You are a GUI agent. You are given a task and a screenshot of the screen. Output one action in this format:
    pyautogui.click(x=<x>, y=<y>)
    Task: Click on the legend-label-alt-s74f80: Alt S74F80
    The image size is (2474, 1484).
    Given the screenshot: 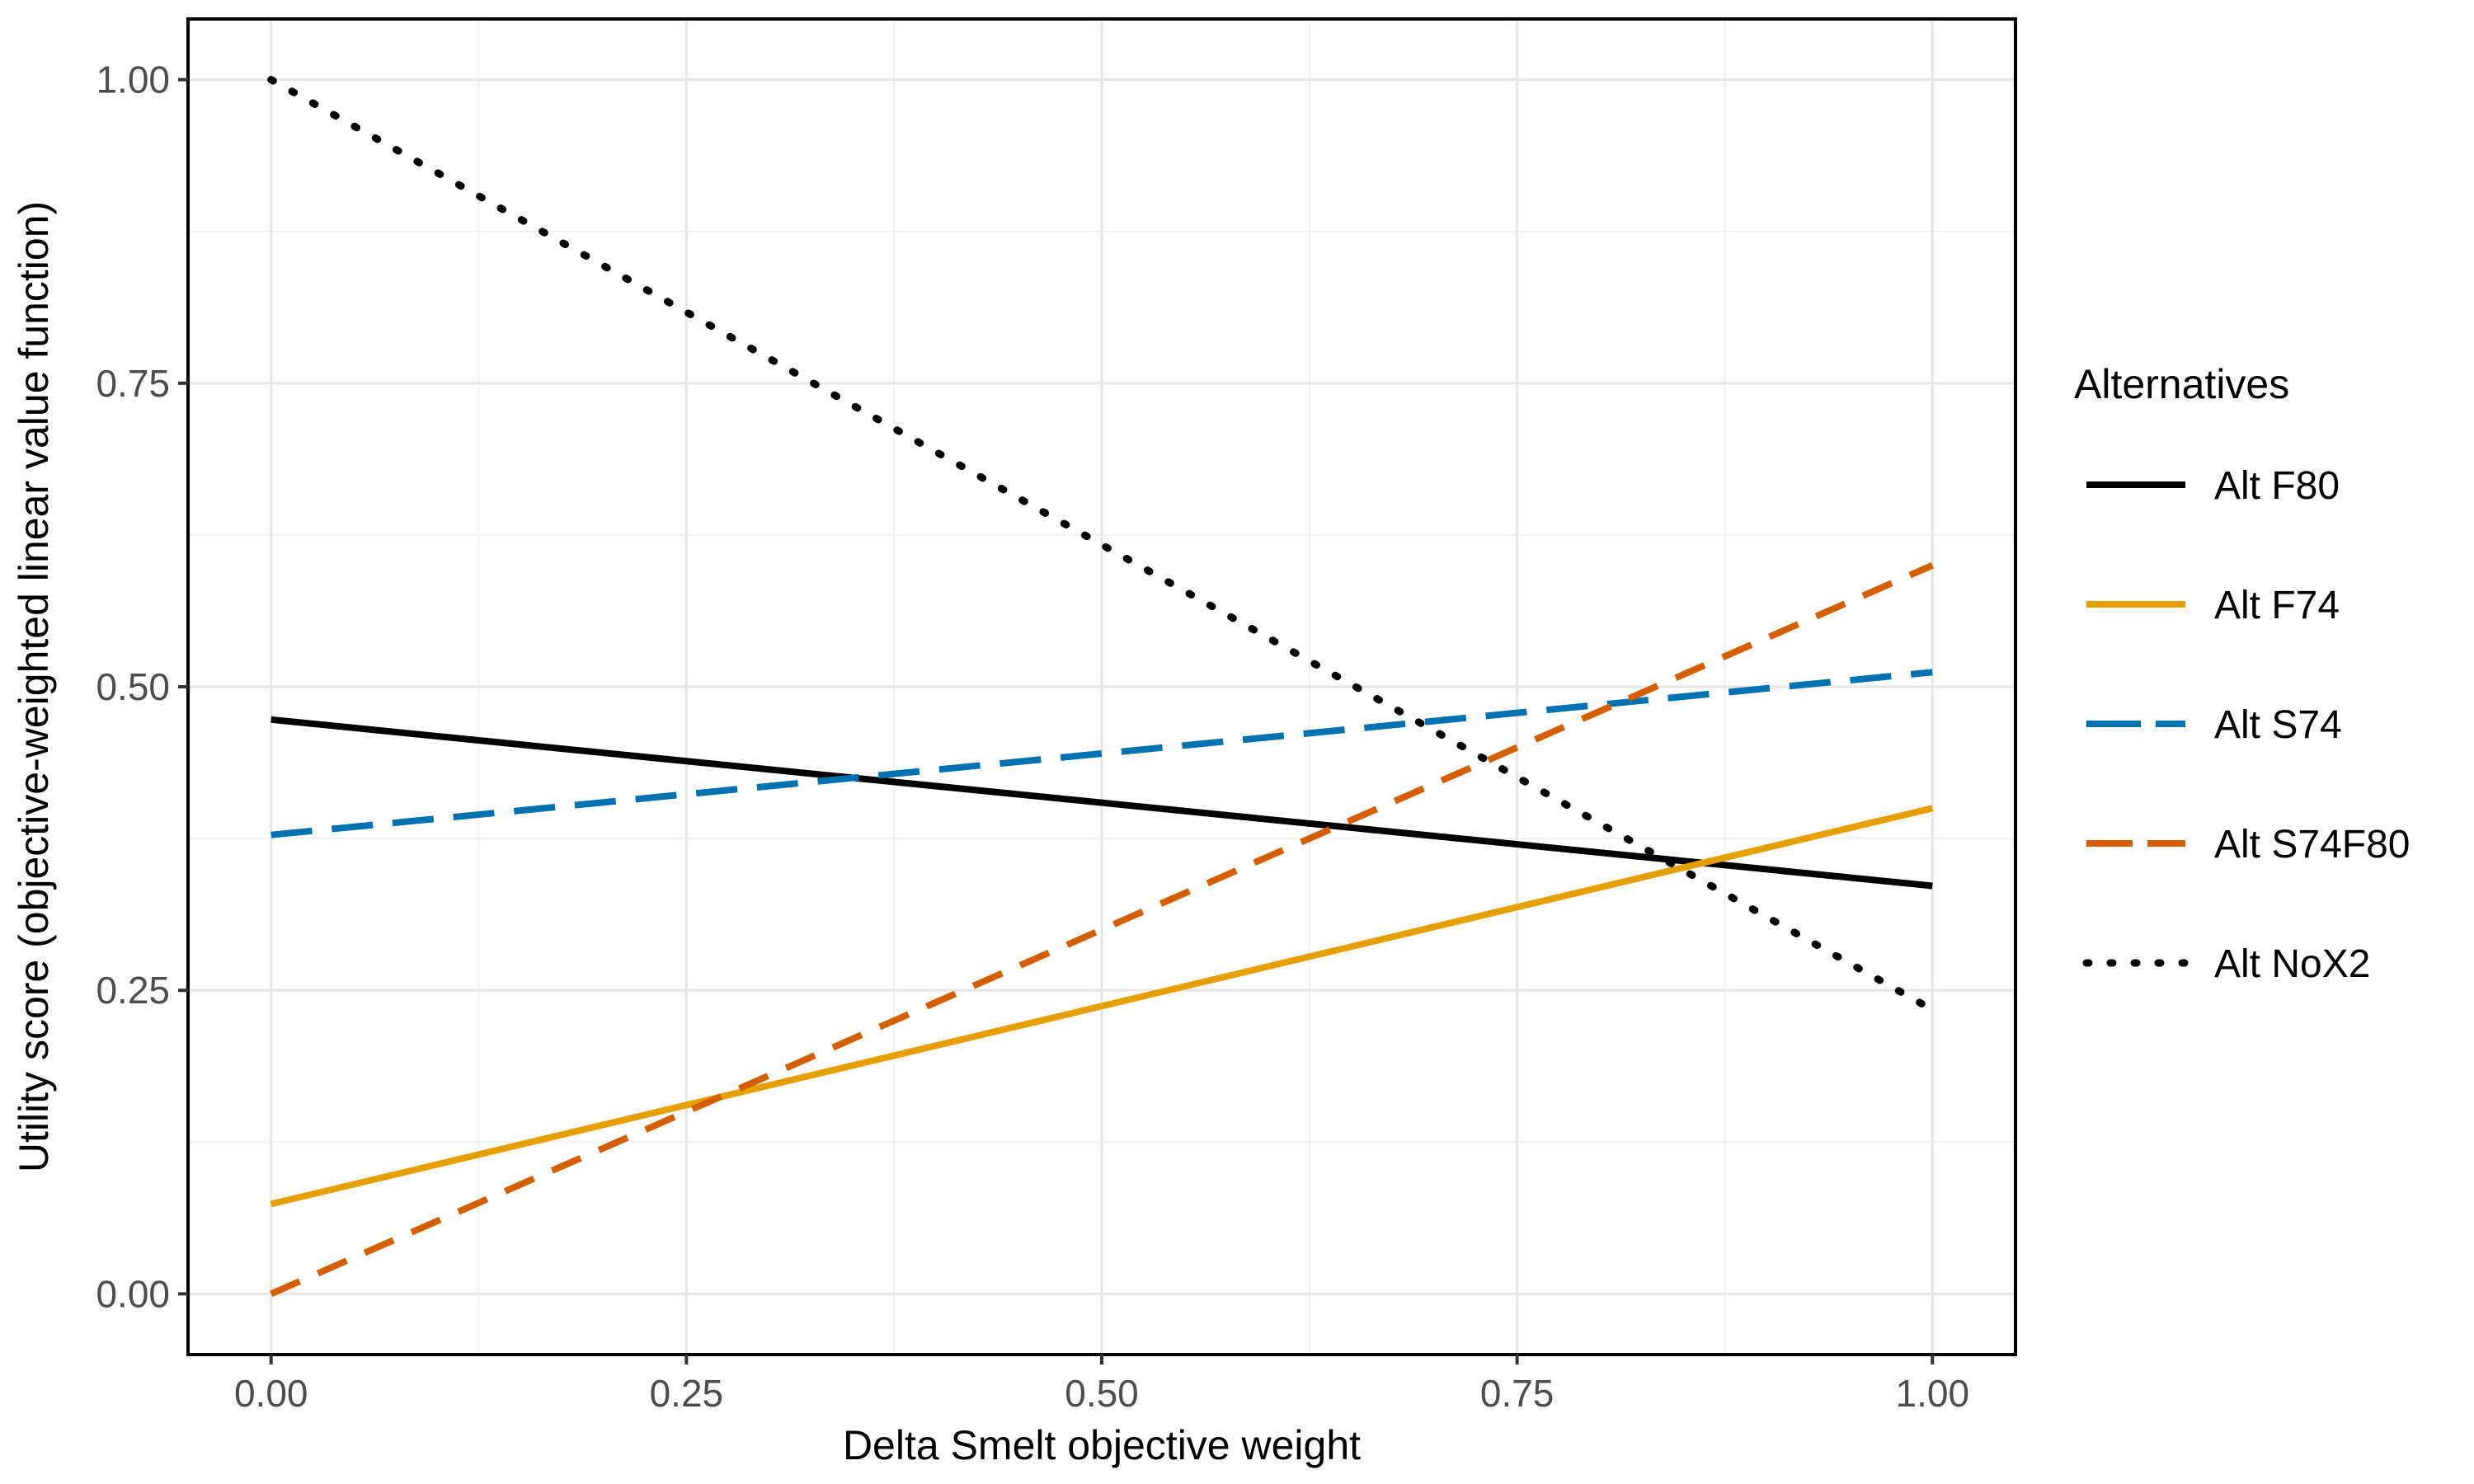 What is the action you would take?
    pyautogui.click(x=2312, y=845)
    